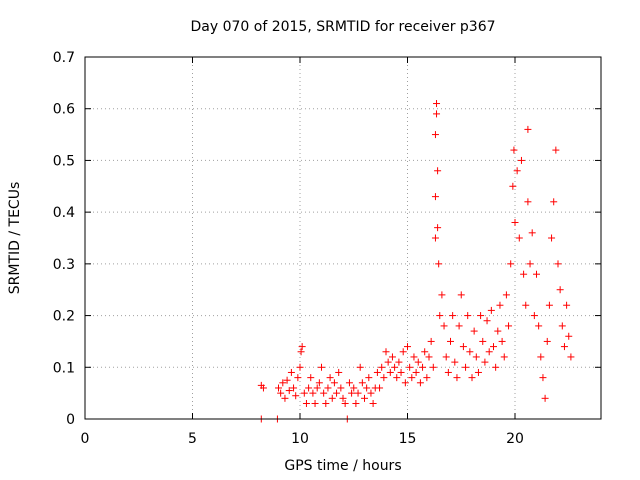  Describe the element at coordinates (64, 58) in the screenshot. I see `y-tick-label: 0.7` at that location.